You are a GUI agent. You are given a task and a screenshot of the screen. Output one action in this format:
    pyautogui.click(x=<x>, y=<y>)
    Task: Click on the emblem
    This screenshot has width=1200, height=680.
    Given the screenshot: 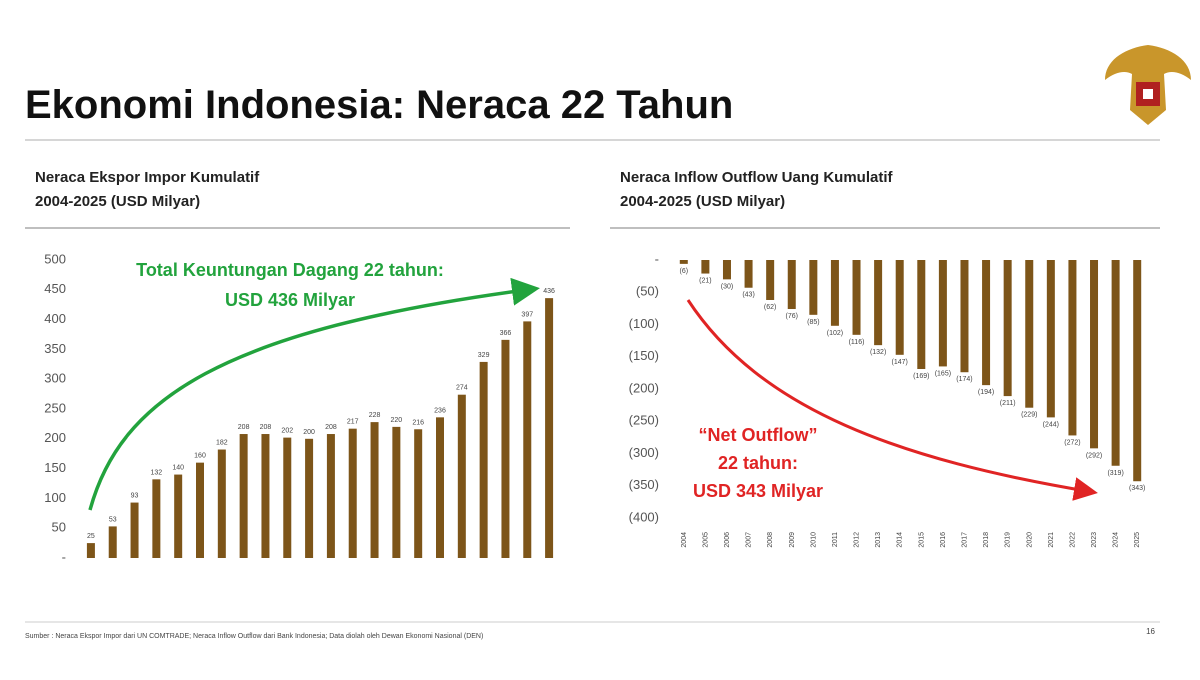 What is the action you would take?
    pyautogui.click(x=1148, y=85)
    